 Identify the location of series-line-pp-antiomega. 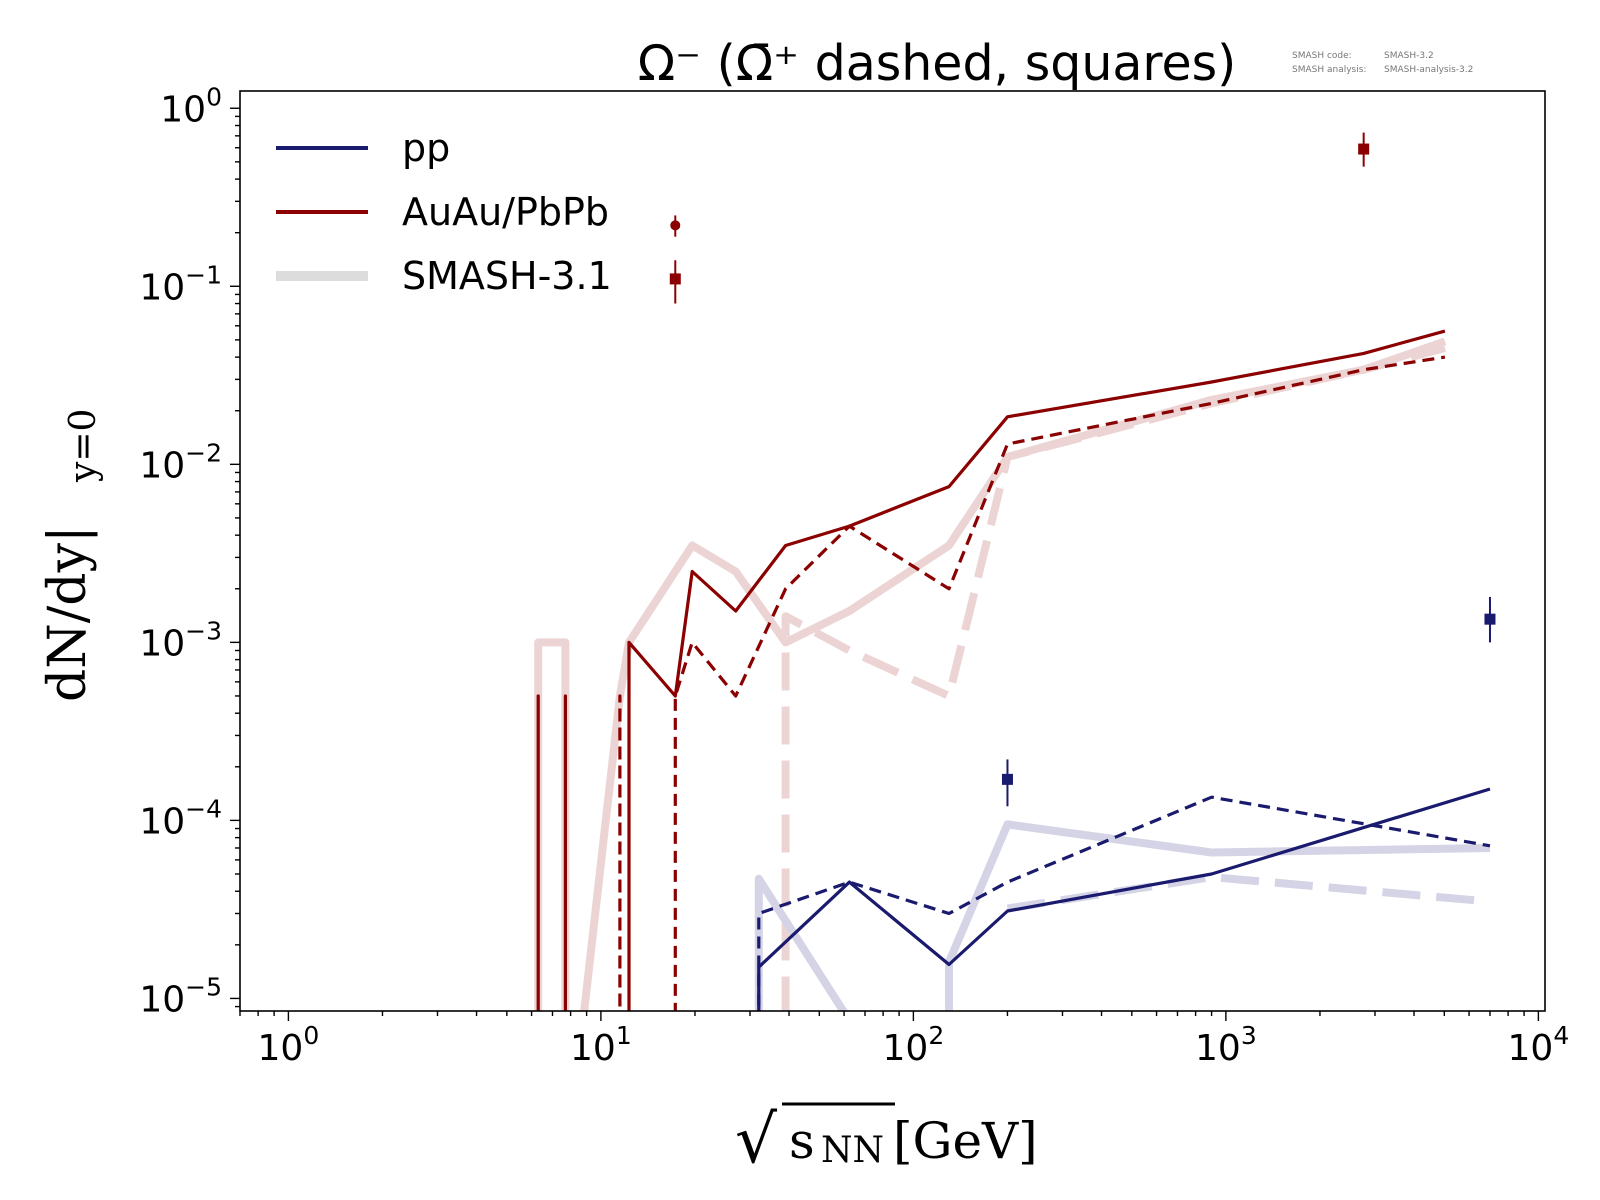
(1124, 903).